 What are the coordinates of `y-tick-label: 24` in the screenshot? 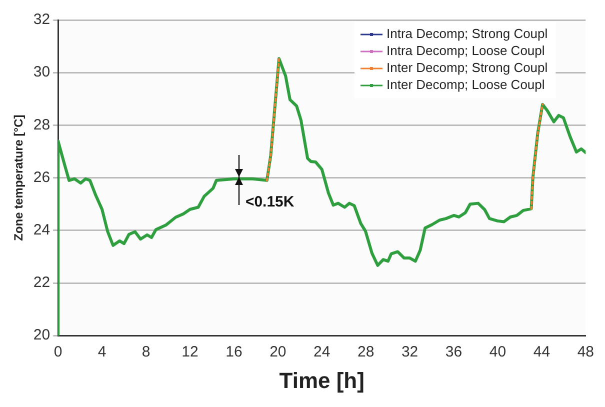 It's located at (41, 230).